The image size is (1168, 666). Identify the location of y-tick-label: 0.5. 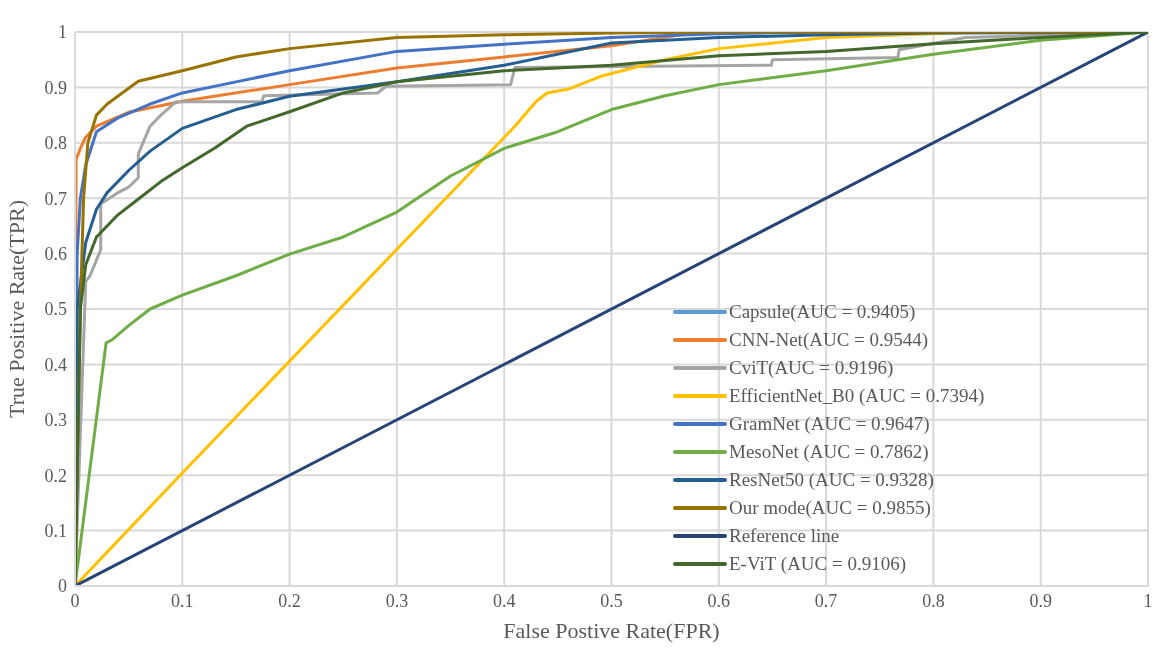
(55, 309).